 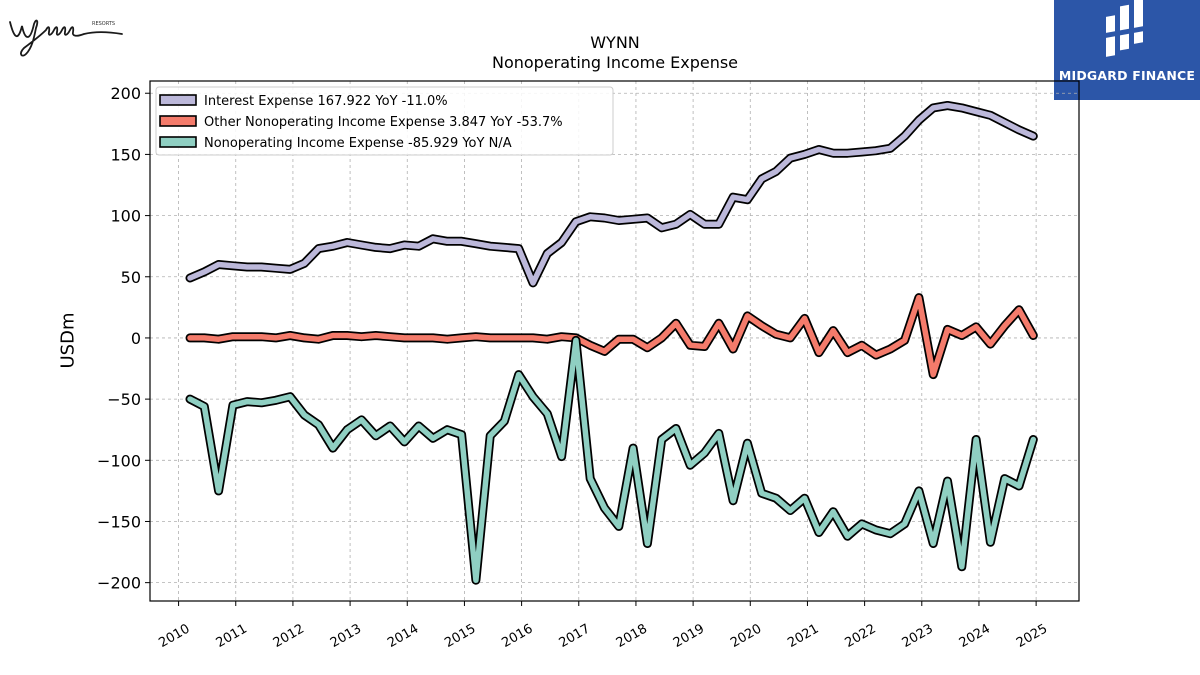 I want to click on series-line, so click(x=612, y=336).